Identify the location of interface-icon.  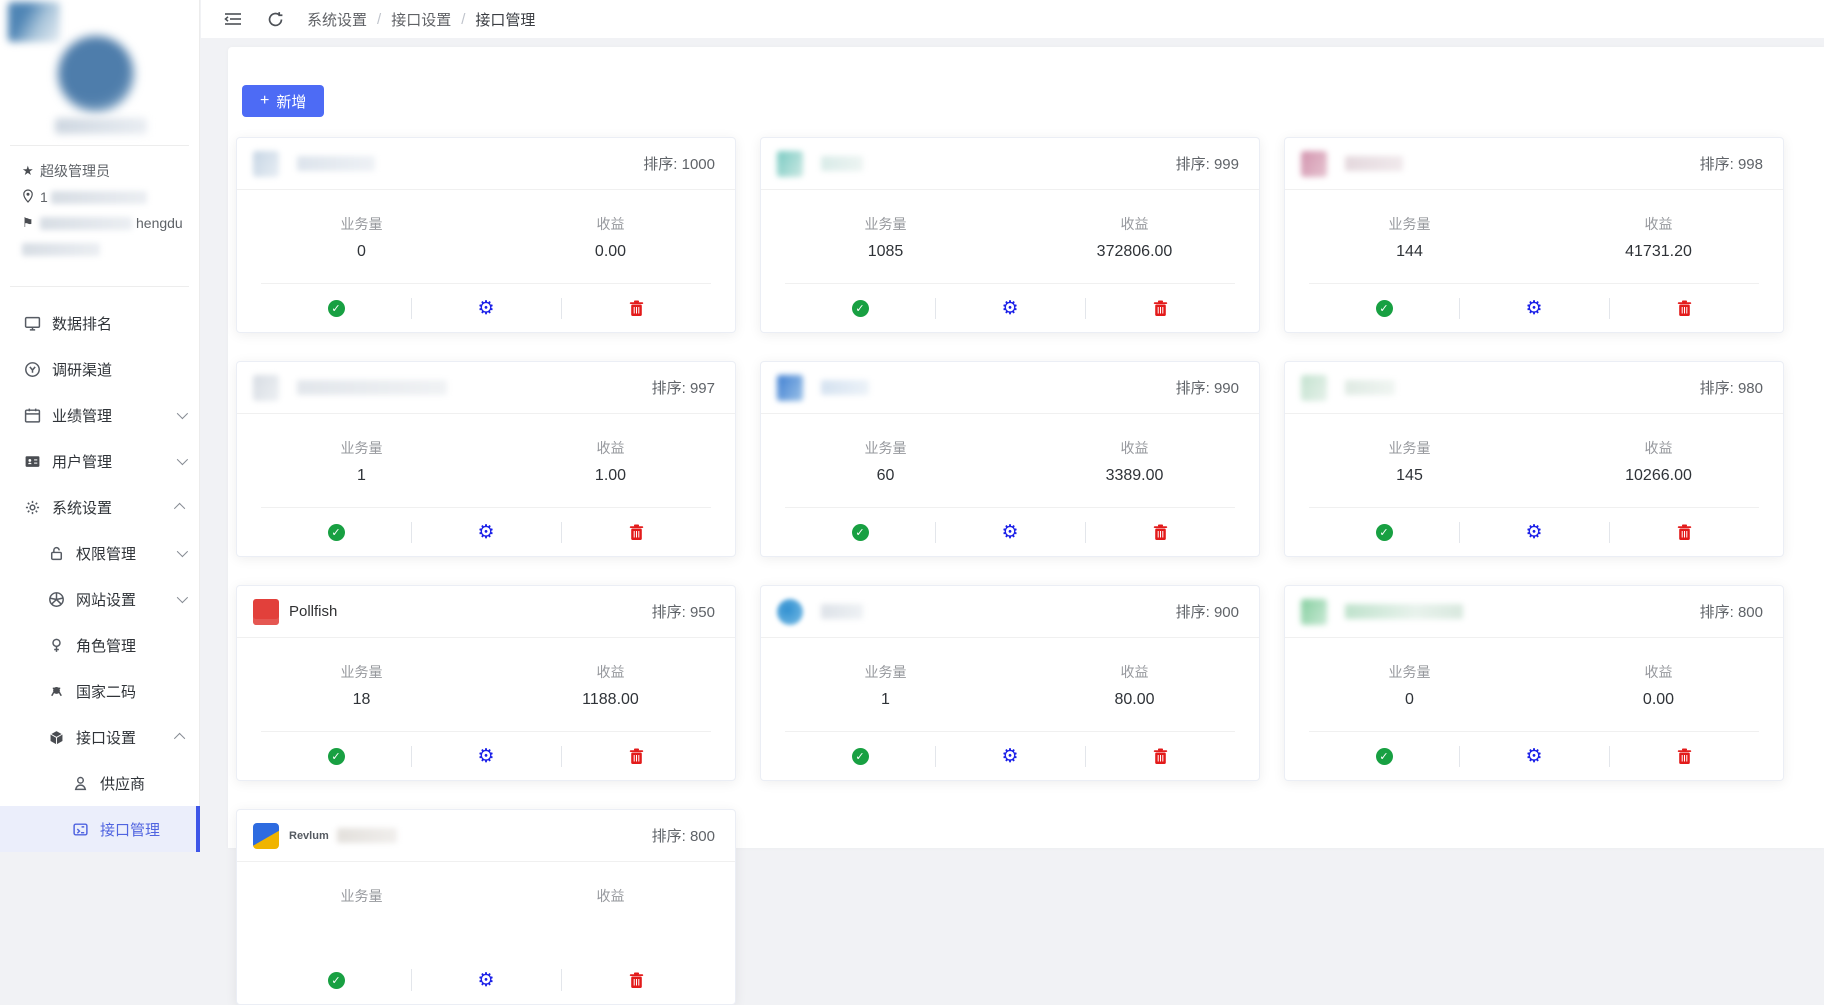
(80, 829).